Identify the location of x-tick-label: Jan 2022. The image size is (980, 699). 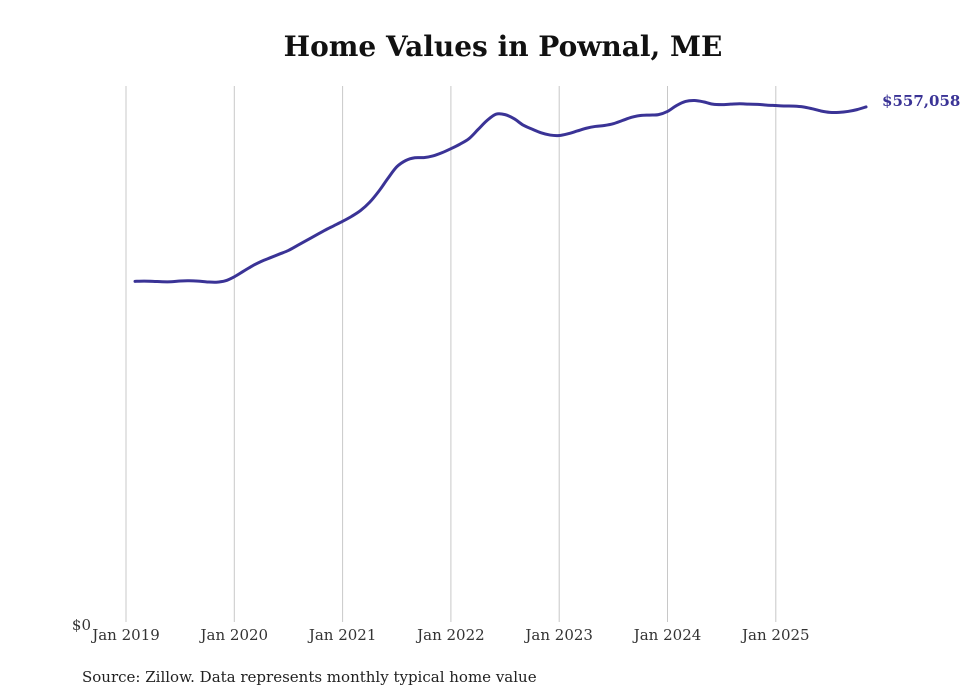
(450, 635).